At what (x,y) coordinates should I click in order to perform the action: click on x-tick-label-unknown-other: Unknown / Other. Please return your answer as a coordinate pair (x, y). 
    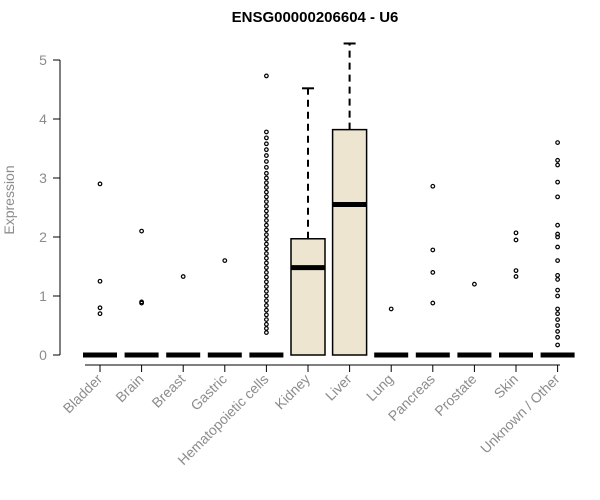
    Looking at the image, I should click on (520, 414).